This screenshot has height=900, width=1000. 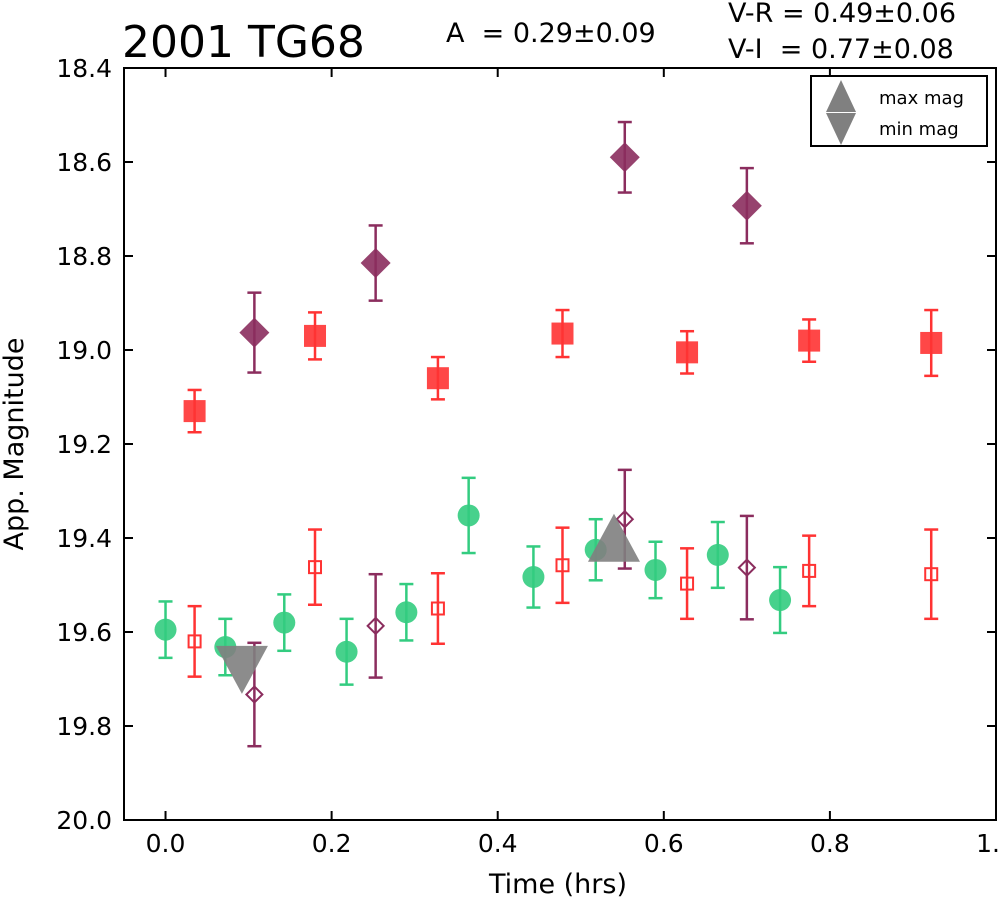 What do you see at coordinates (84, 350) in the screenshot?
I see `y-tick-label: 19.0` at bounding box center [84, 350].